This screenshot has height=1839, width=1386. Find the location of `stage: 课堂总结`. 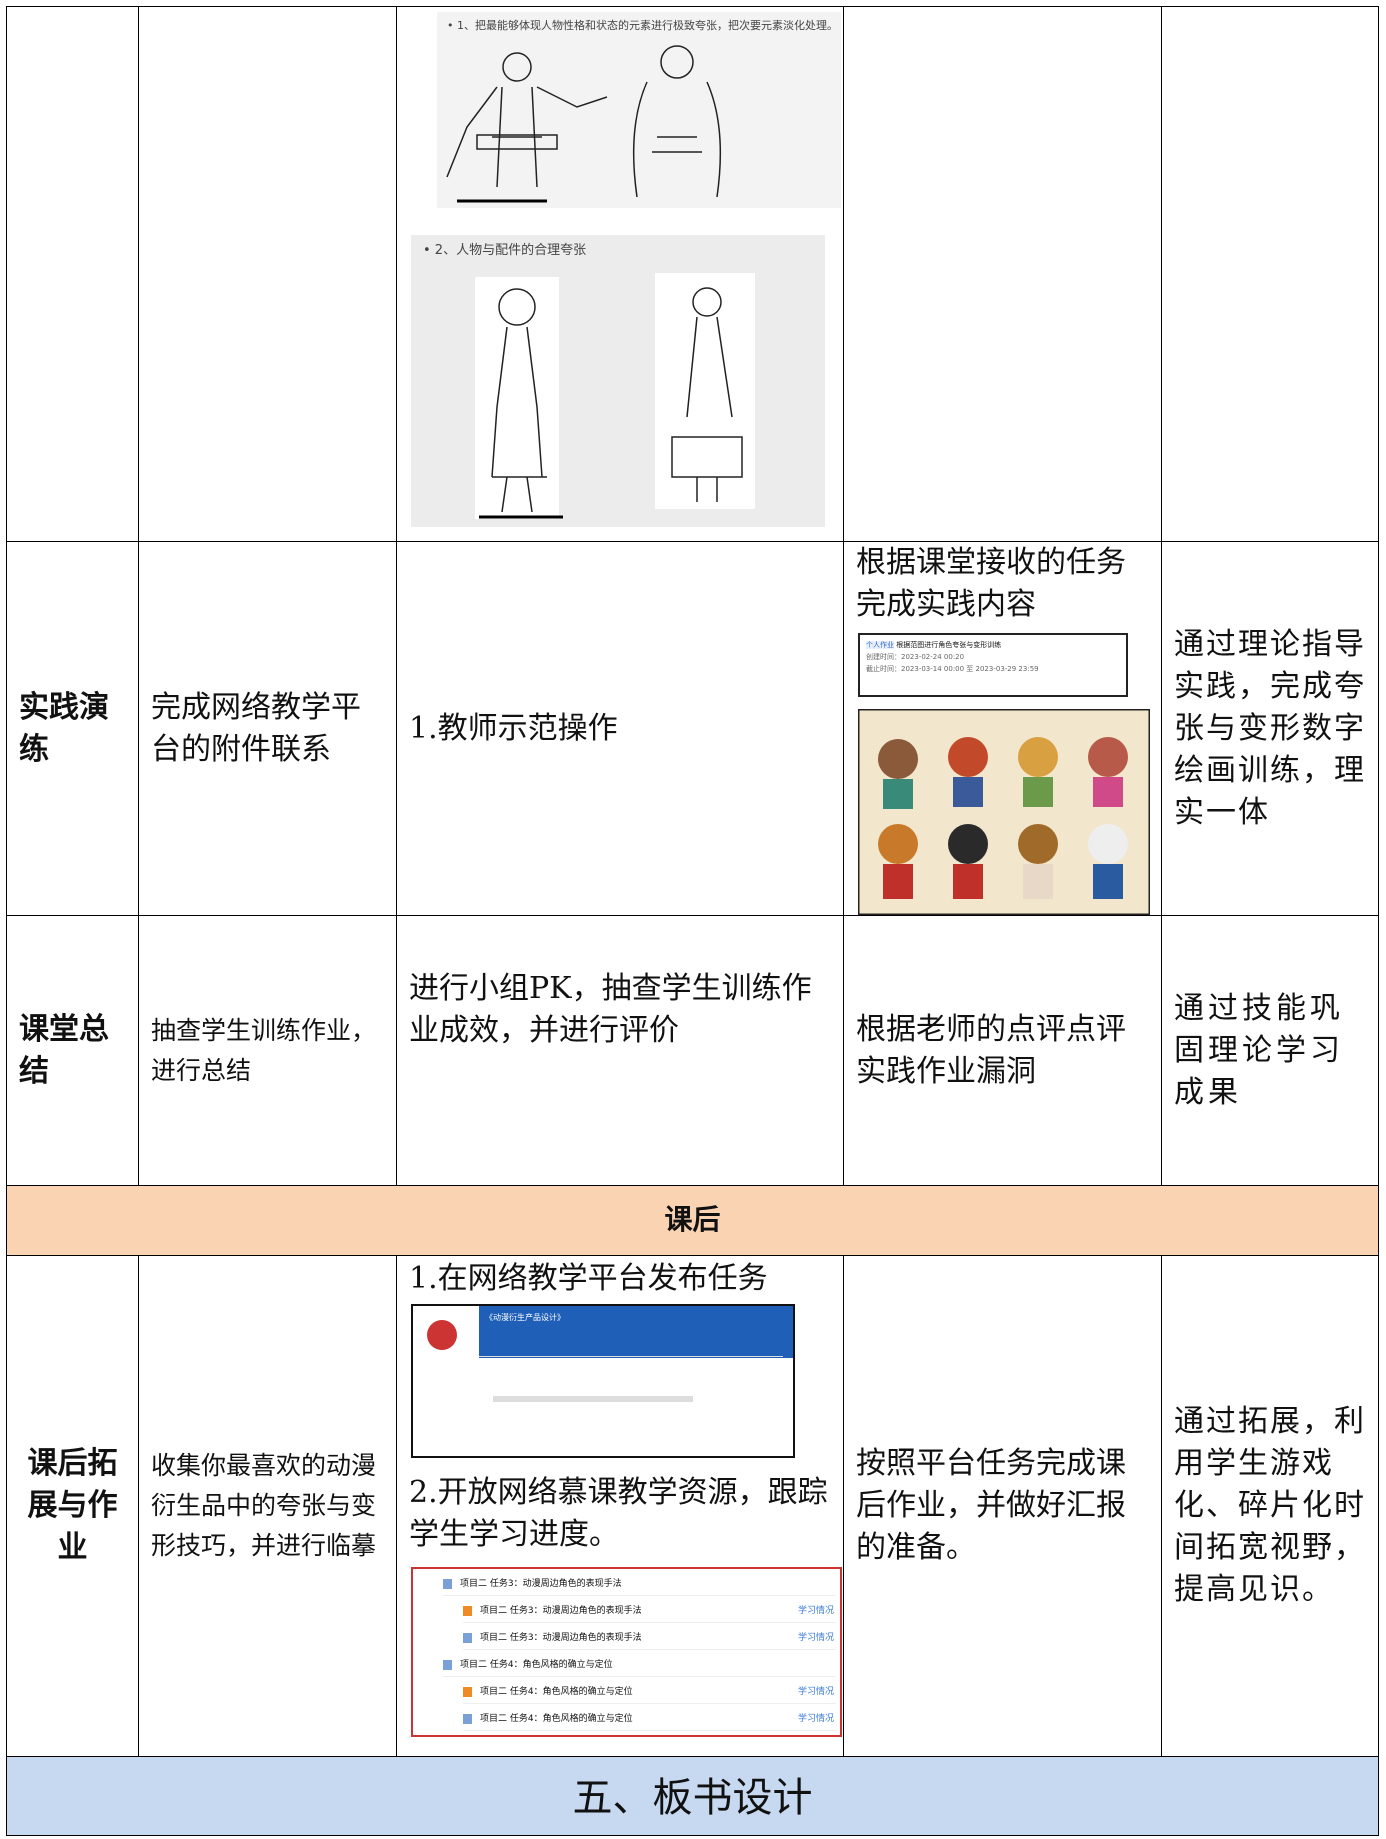

stage: 课堂总结 is located at coordinates (72, 1050).